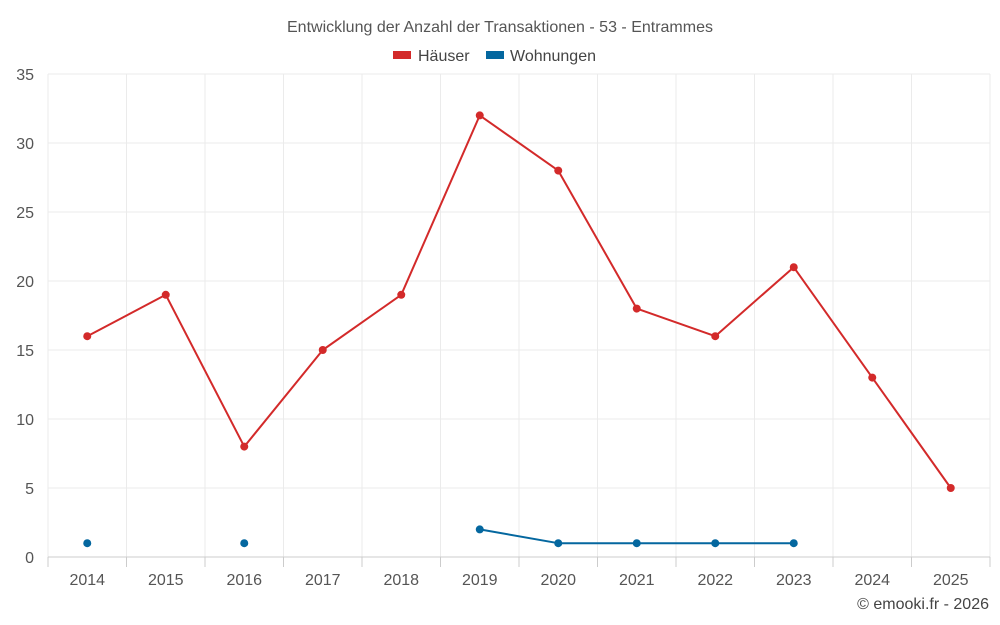 The height and width of the screenshot is (625, 1000). What do you see at coordinates (87, 580) in the screenshot?
I see `x-tick-label: 2014` at bounding box center [87, 580].